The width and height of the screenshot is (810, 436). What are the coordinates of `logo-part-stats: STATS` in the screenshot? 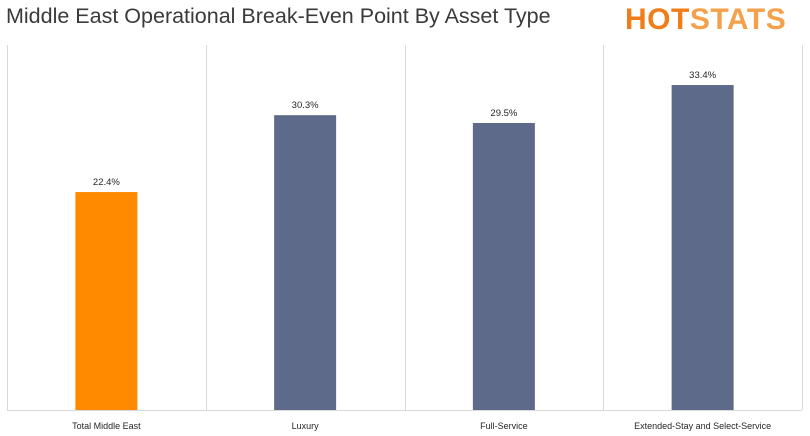 It's located at (738, 19).